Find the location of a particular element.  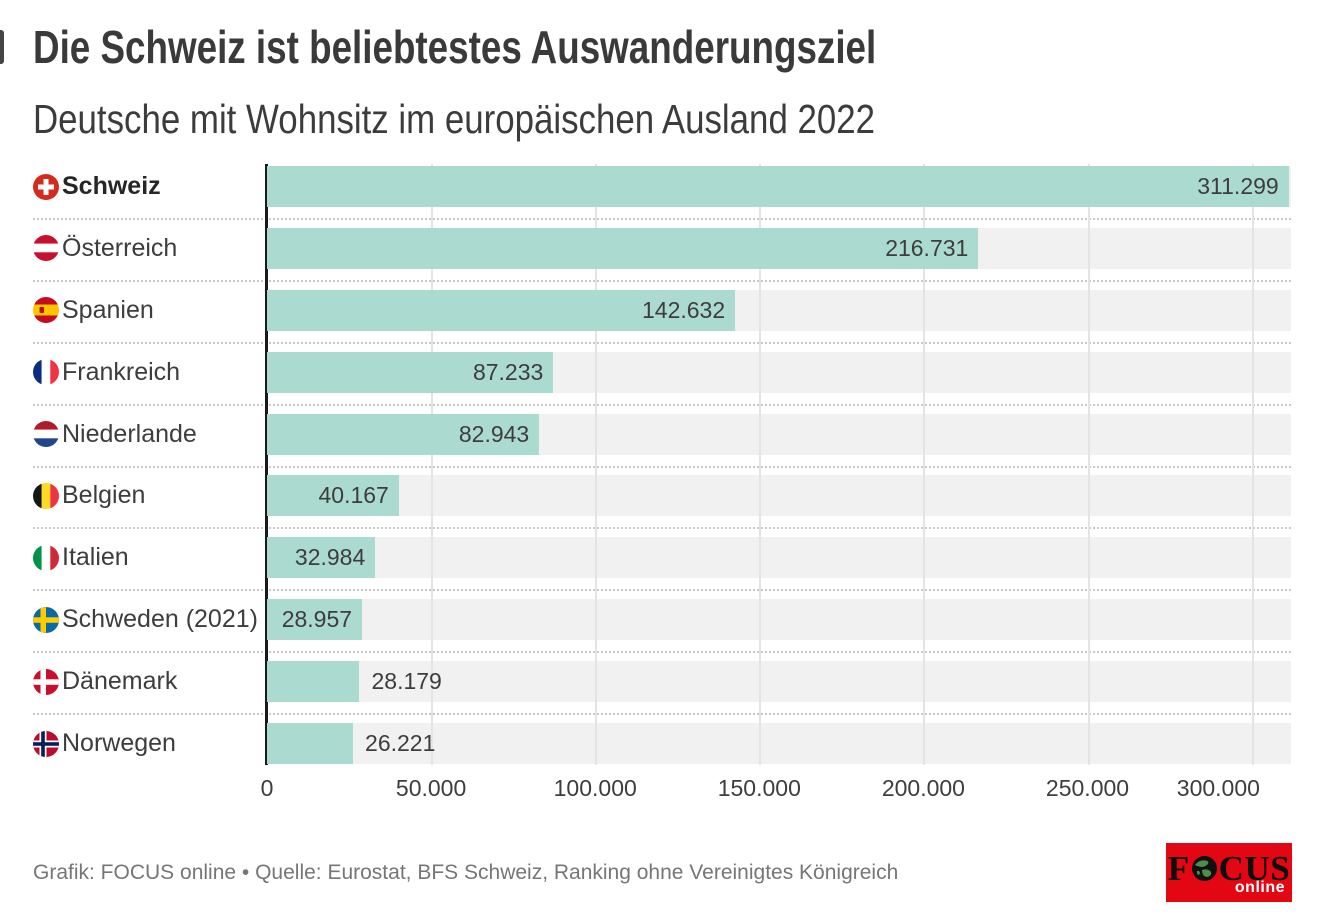

value-label: 216.731 is located at coordinates (927, 247).